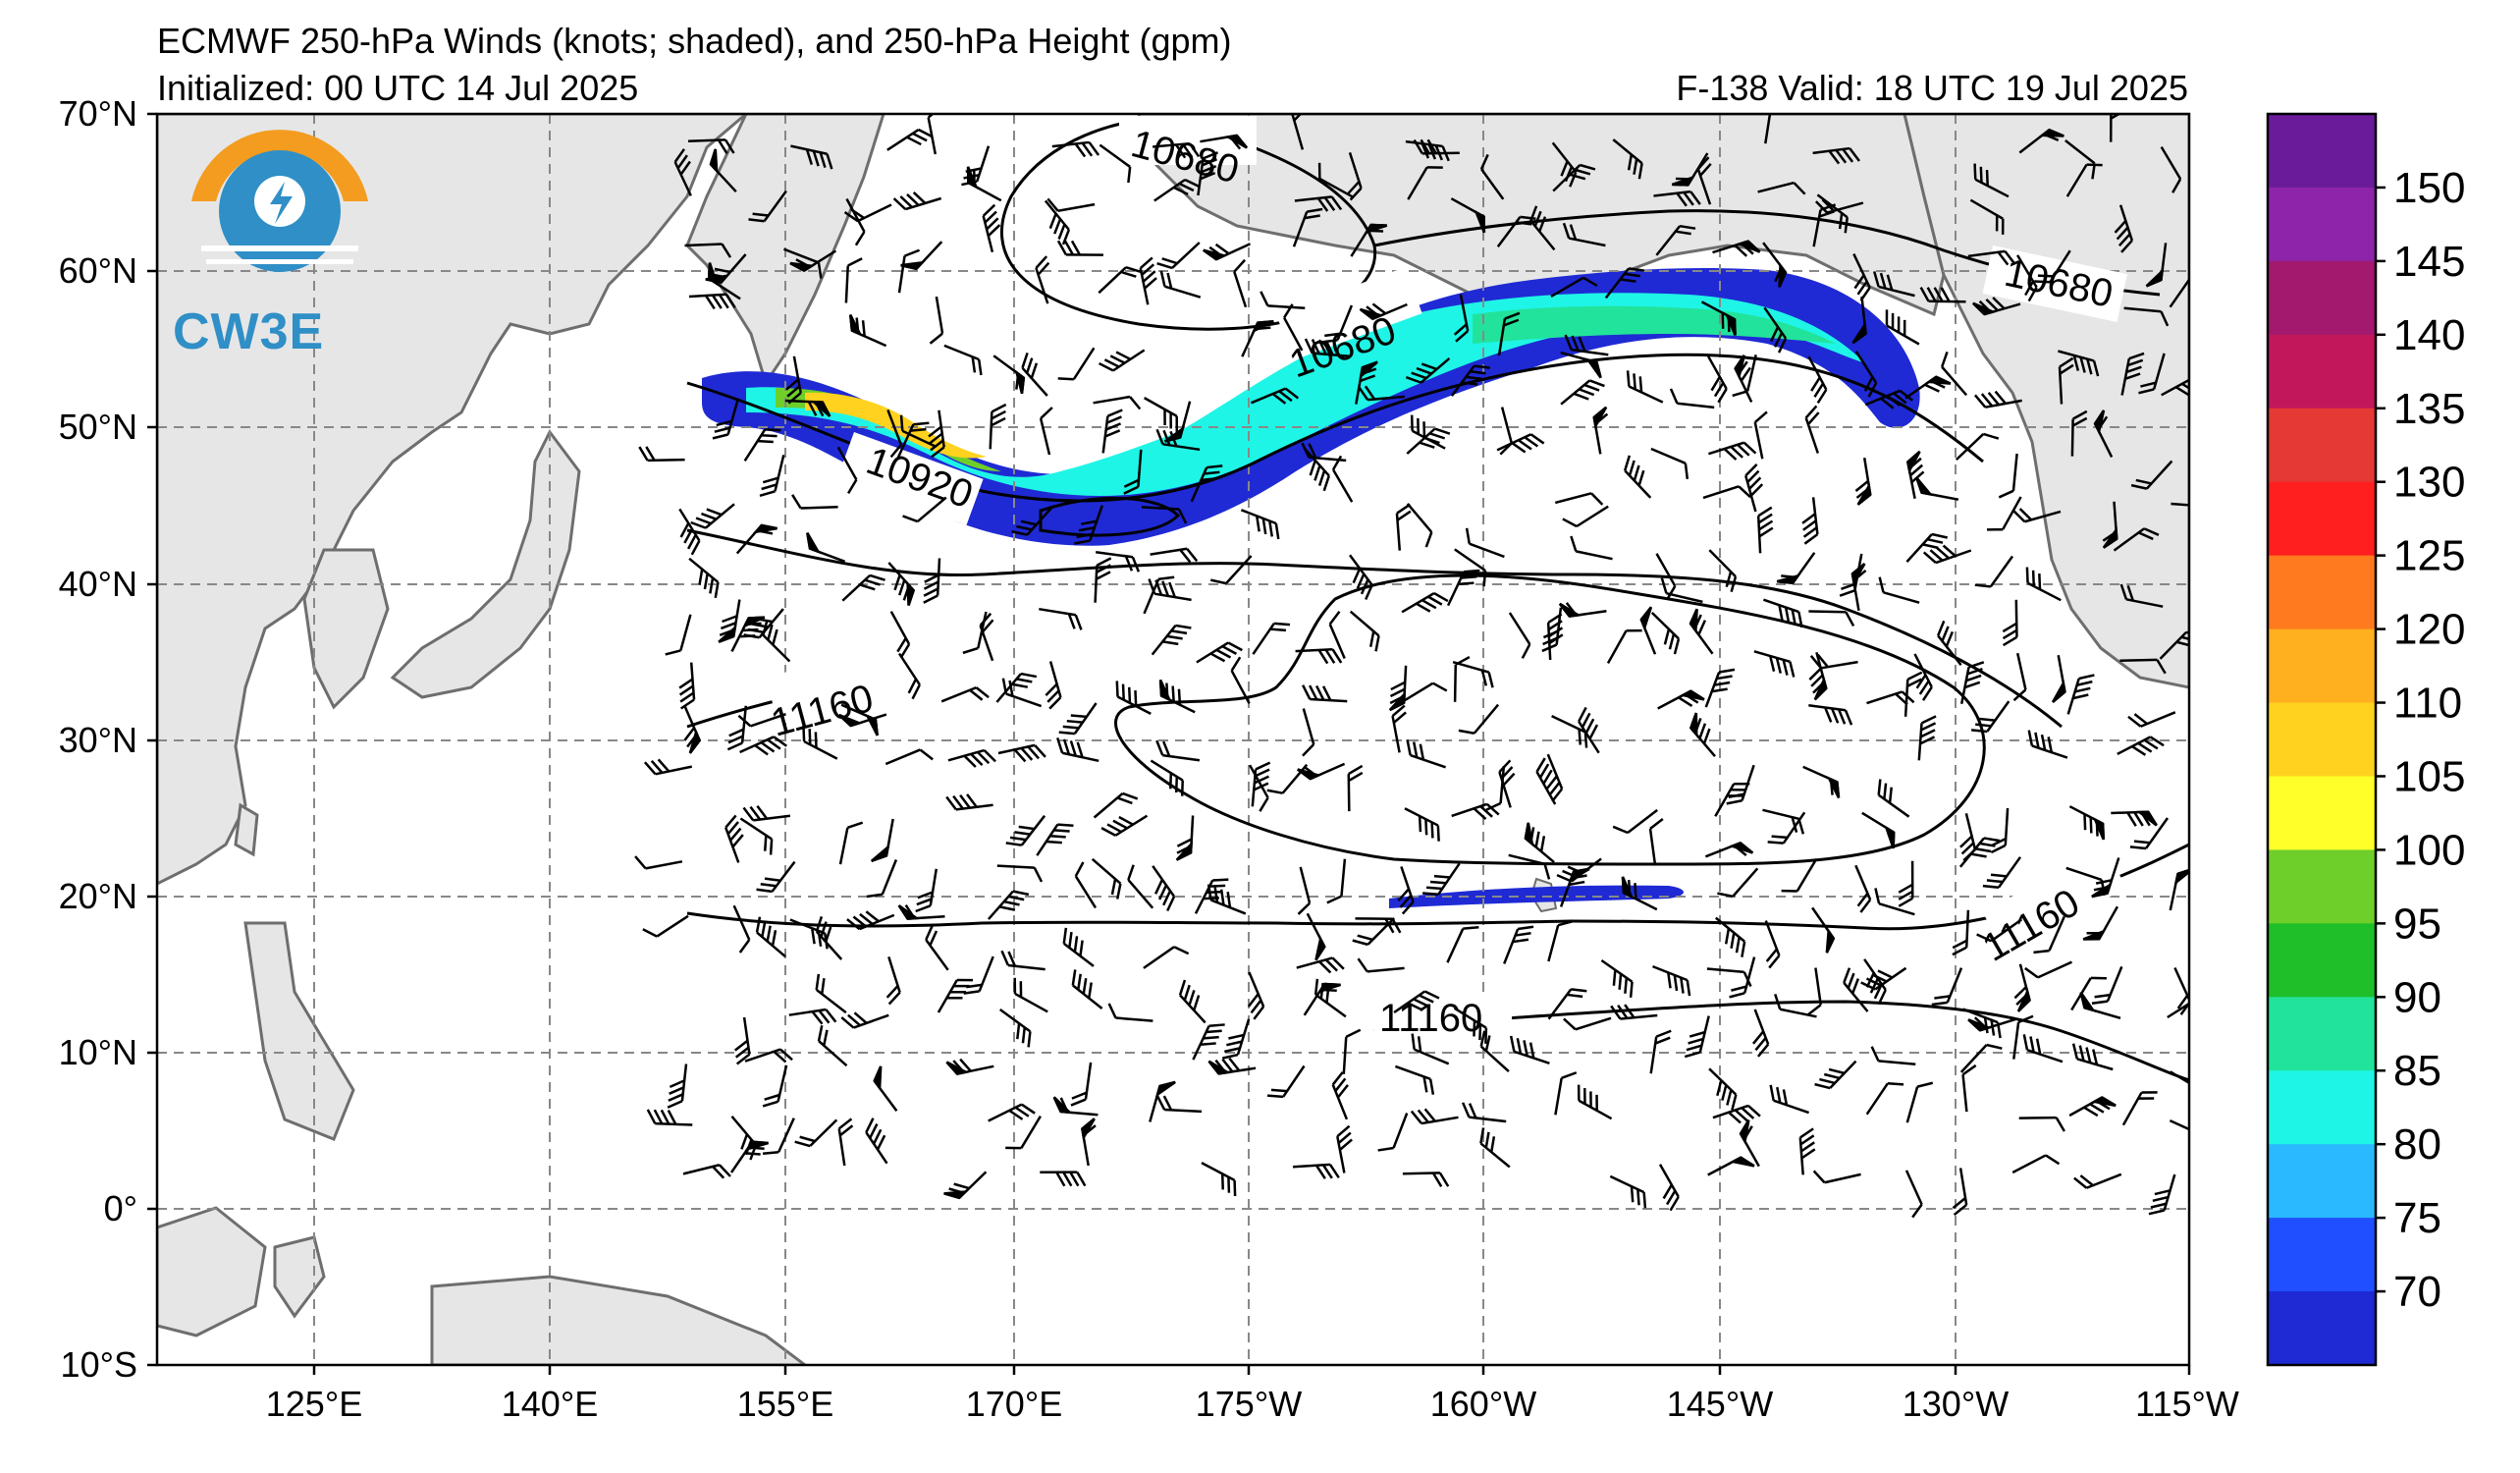 The width and height of the screenshot is (2520, 1473). I want to click on north-america, so click(2046, 401).